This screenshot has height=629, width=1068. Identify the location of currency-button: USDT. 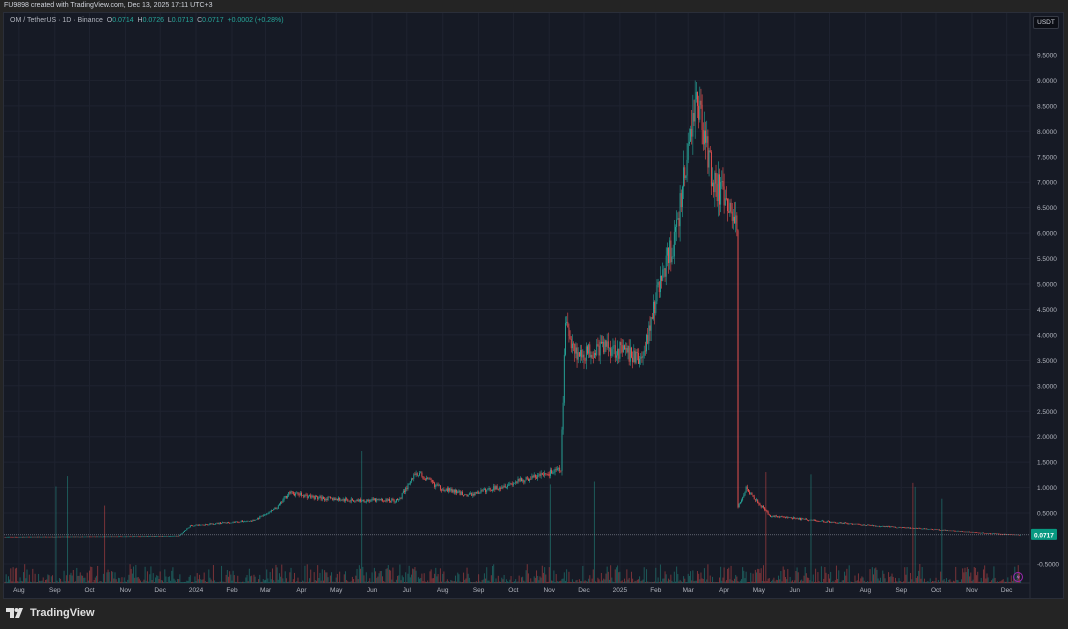
(1046, 22).